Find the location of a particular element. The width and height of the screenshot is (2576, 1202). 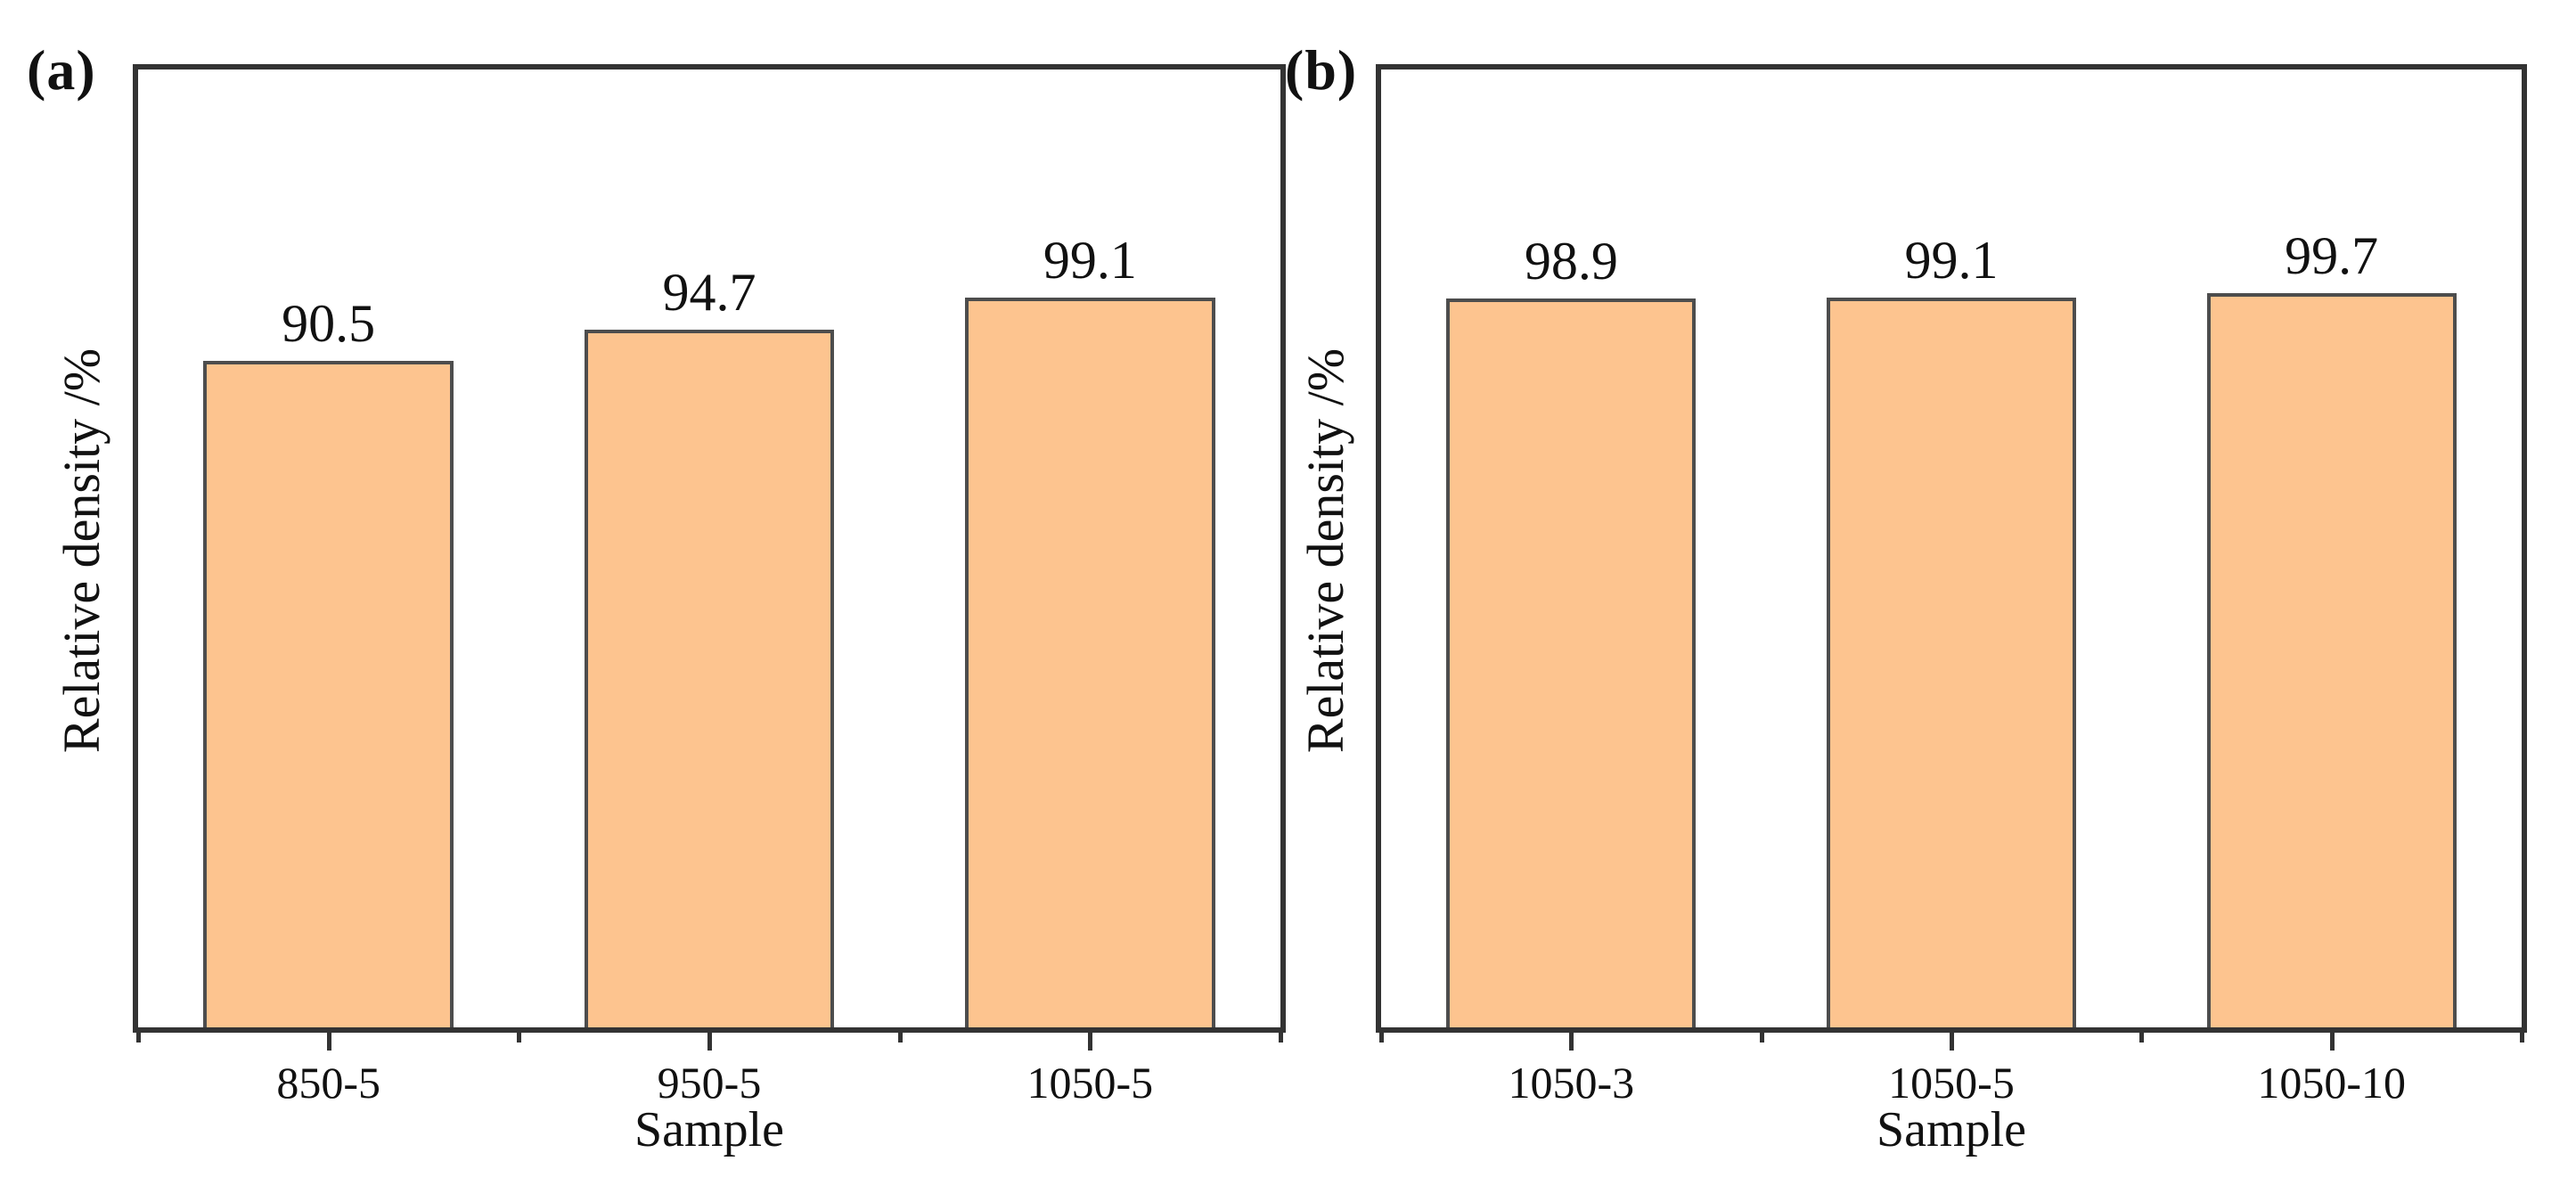

bar-value-label: 94.7 is located at coordinates (709, 292).